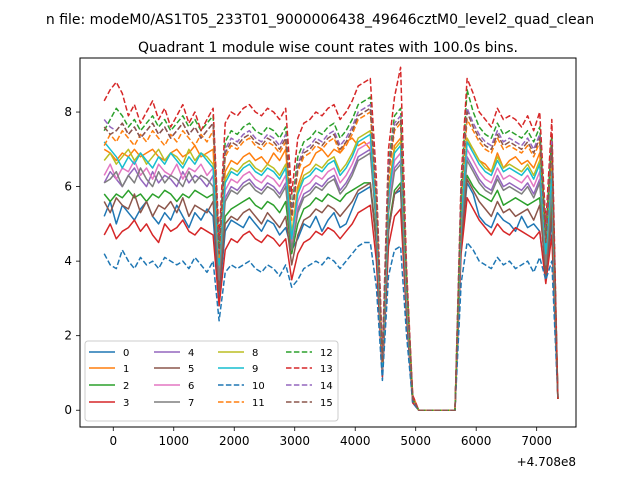 The height and width of the screenshot is (480, 640). What do you see at coordinates (191, 386) in the screenshot?
I see `legend-label-6: 6` at bounding box center [191, 386].